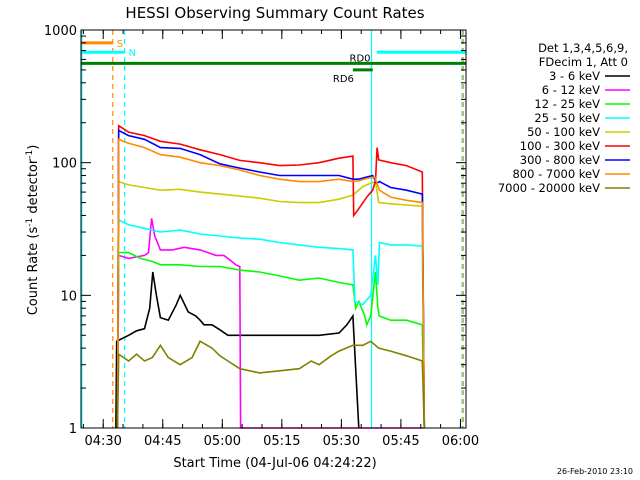 This screenshot has height=480, width=640. Describe the element at coordinates (120, 44) in the screenshot. I see `status-bar-label: S` at that location.